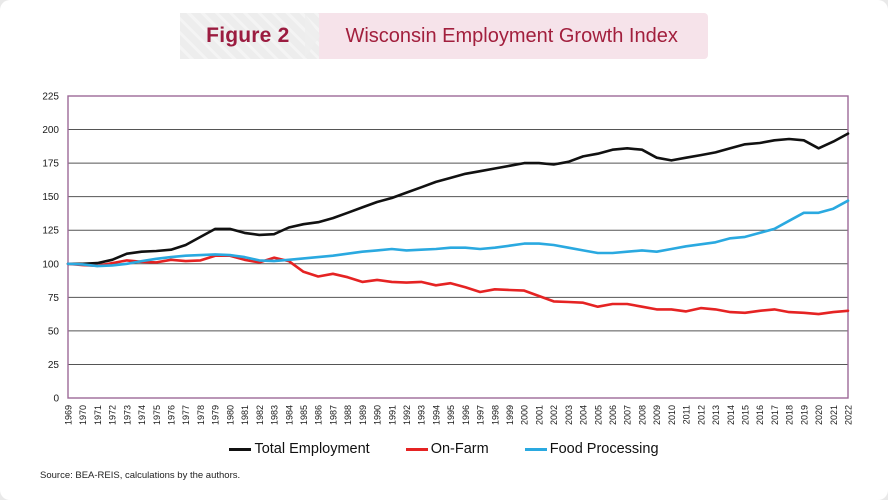 This screenshot has width=888, height=500. Describe the element at coordinates (83, 415) in the screenshot. I see `x-tick-label: 1970` at that location.